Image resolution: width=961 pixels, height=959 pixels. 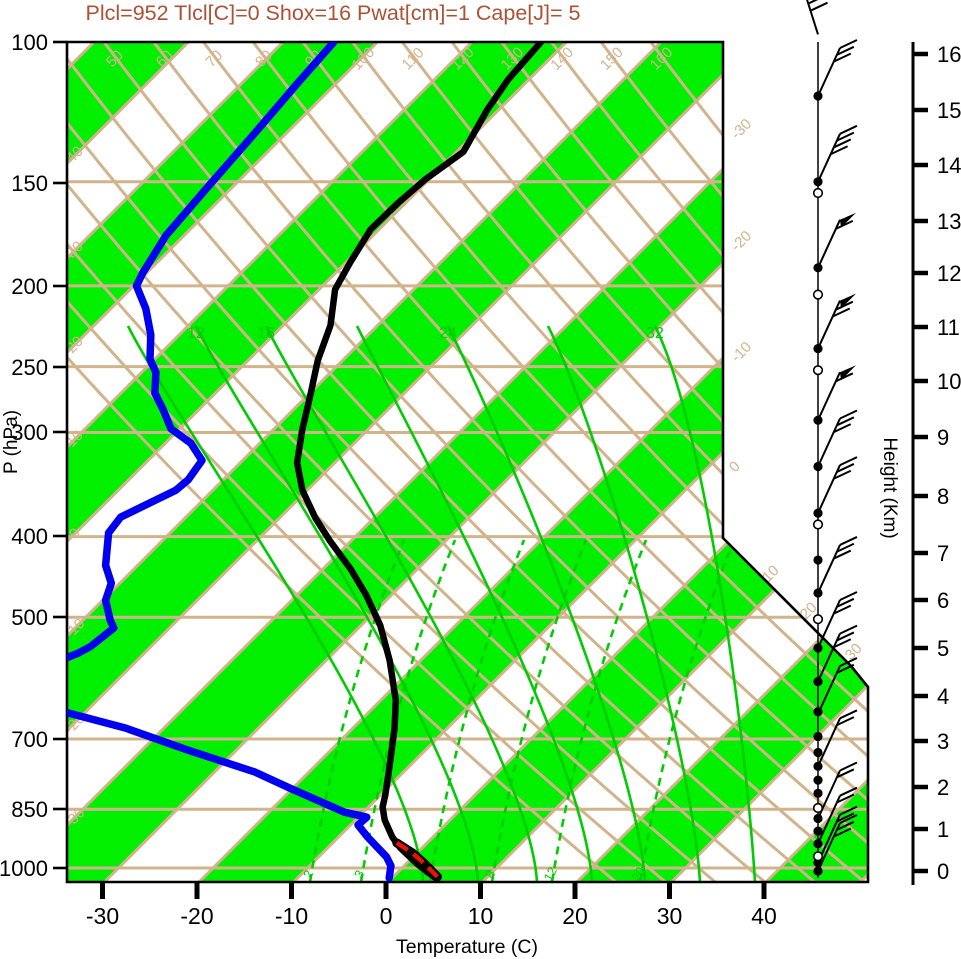 I want to click on height-tick-label: 16, so click(x=949, y=54).